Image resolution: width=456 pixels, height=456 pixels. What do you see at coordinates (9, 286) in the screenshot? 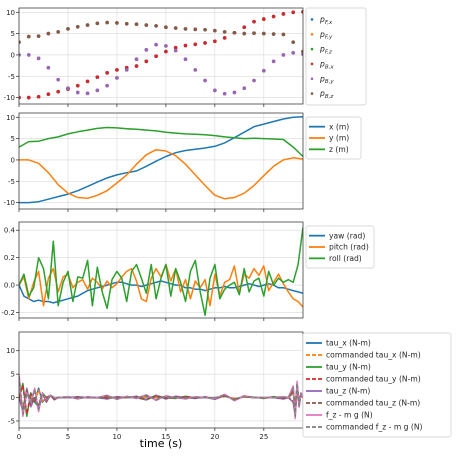
I see `y-tick-label: 0.0` at bounding box center [9, 286].